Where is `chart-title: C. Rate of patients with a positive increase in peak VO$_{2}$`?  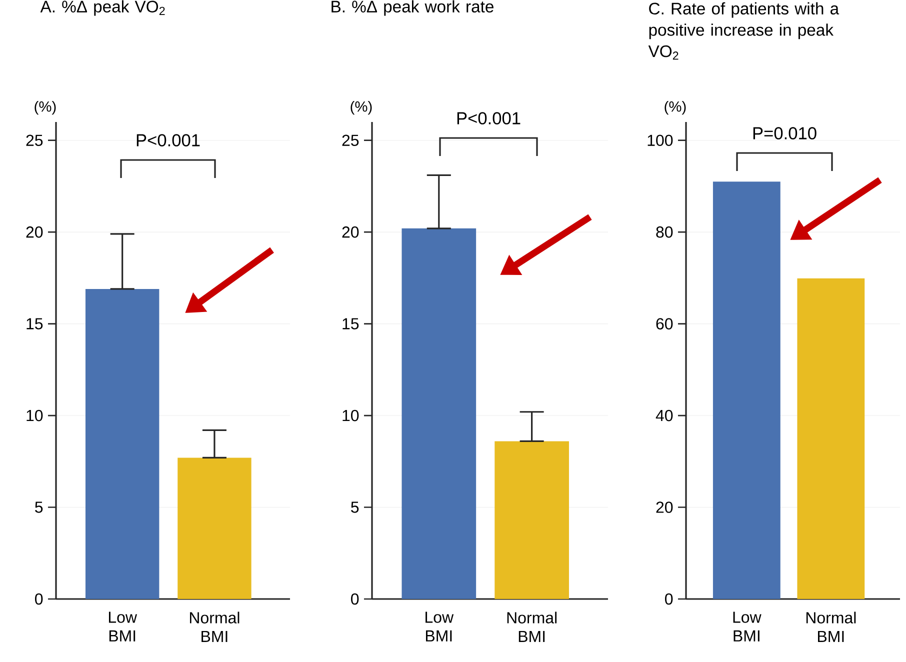 chart-title: C. Rate of patients with a positive increase in peak VO$_{2}$ is located at coordinates (744, 31).